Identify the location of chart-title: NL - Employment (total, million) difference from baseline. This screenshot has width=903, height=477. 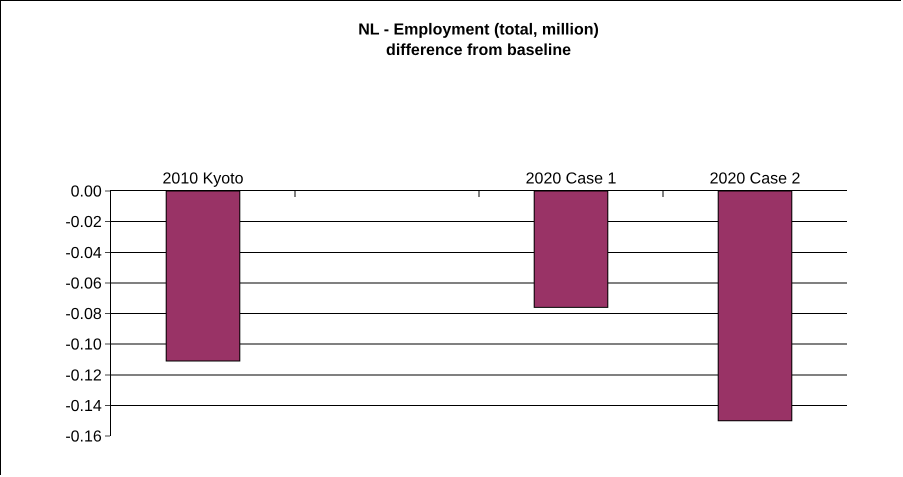
(478, 40).